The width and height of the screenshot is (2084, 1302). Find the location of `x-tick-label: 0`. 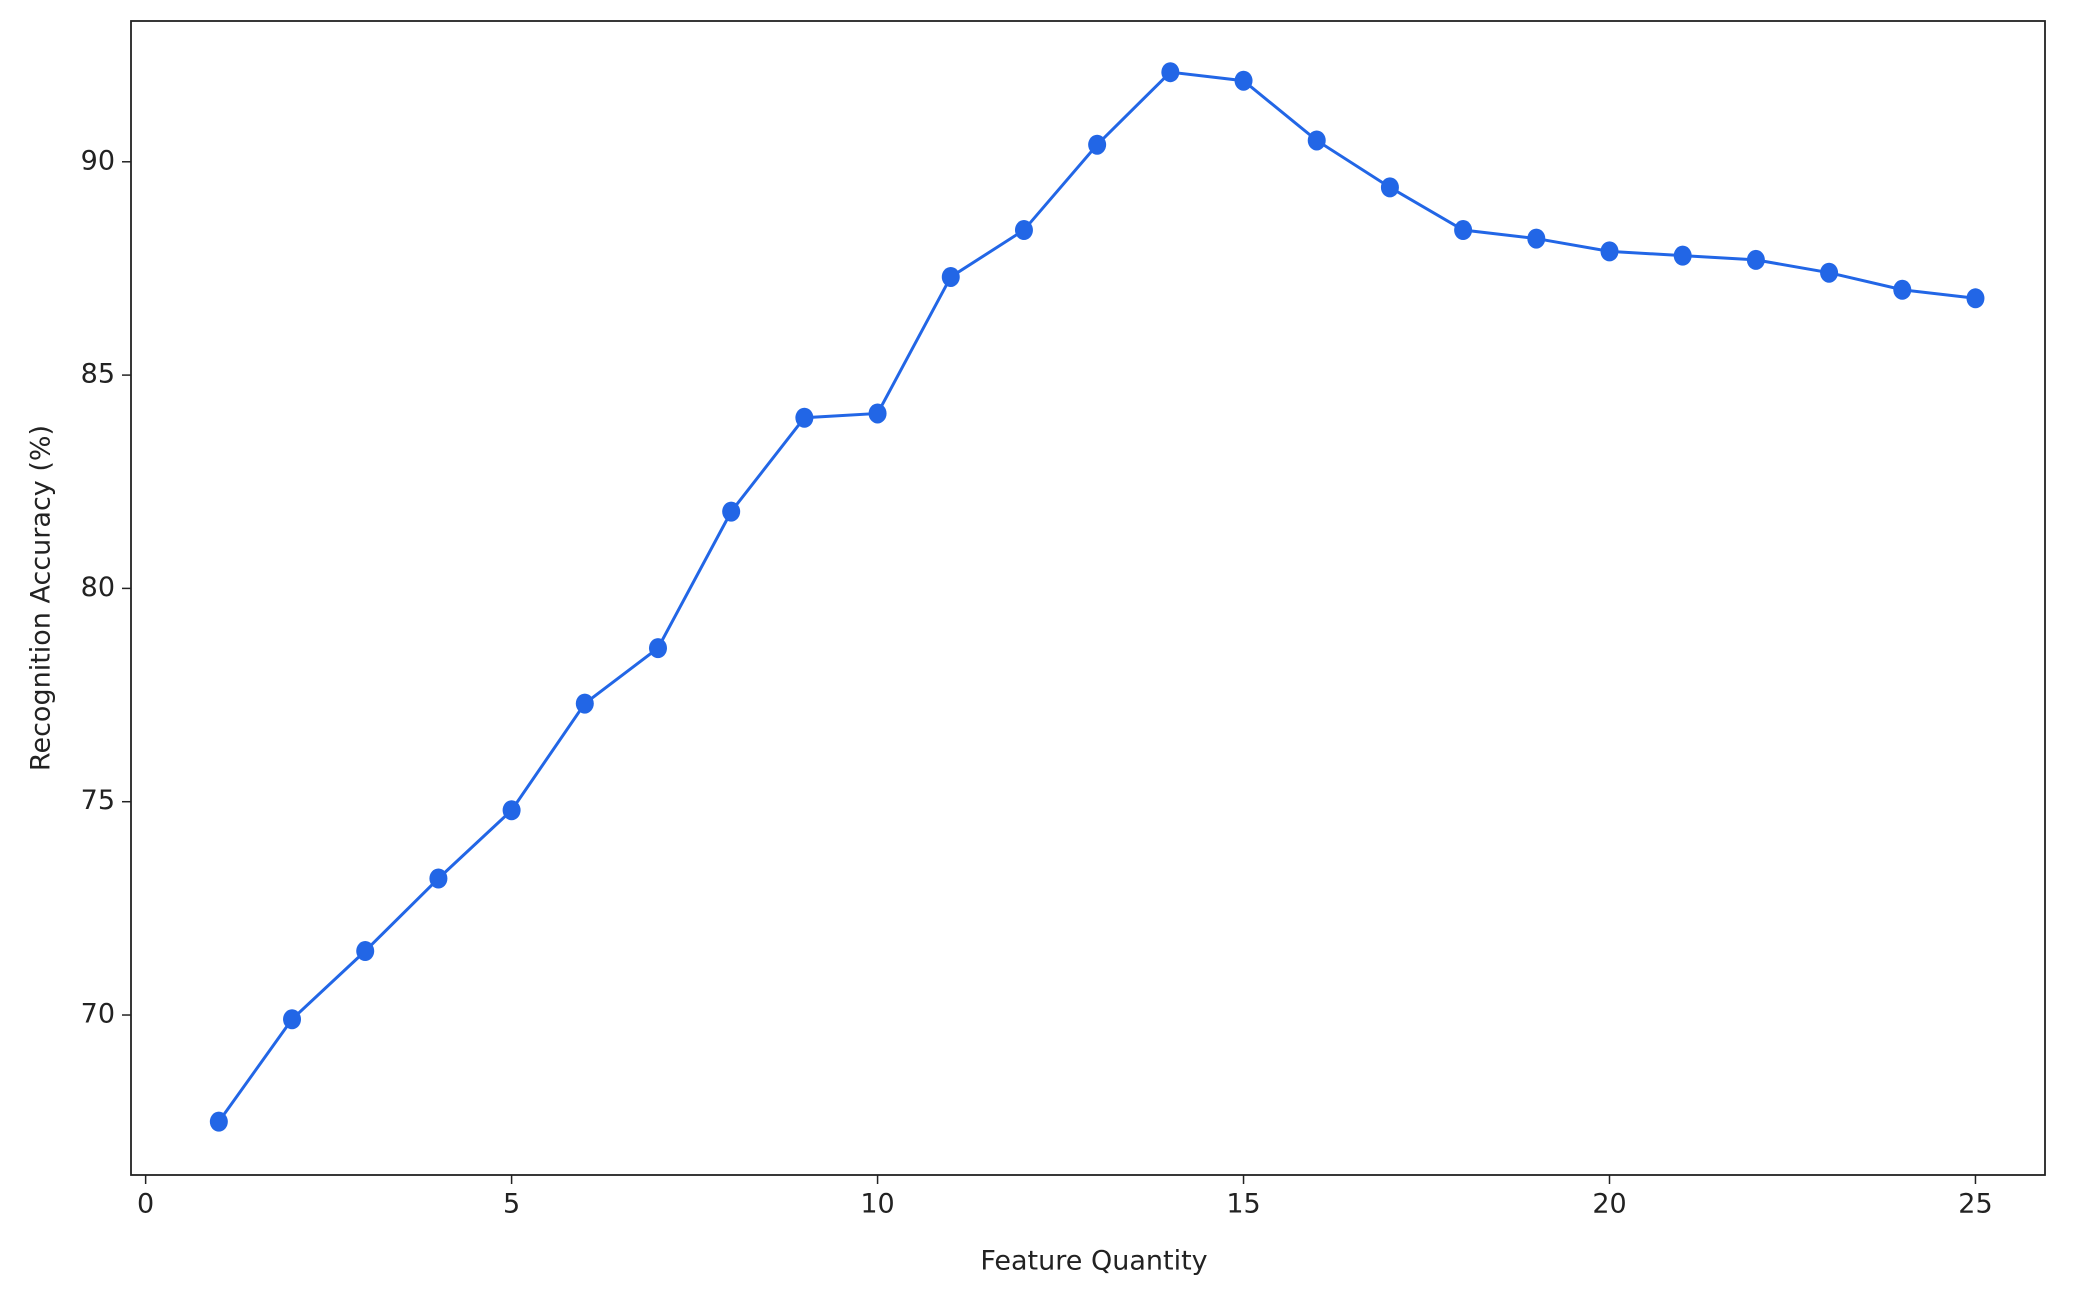

x-tick-label: 0 is located at coordinates (145, 1204).